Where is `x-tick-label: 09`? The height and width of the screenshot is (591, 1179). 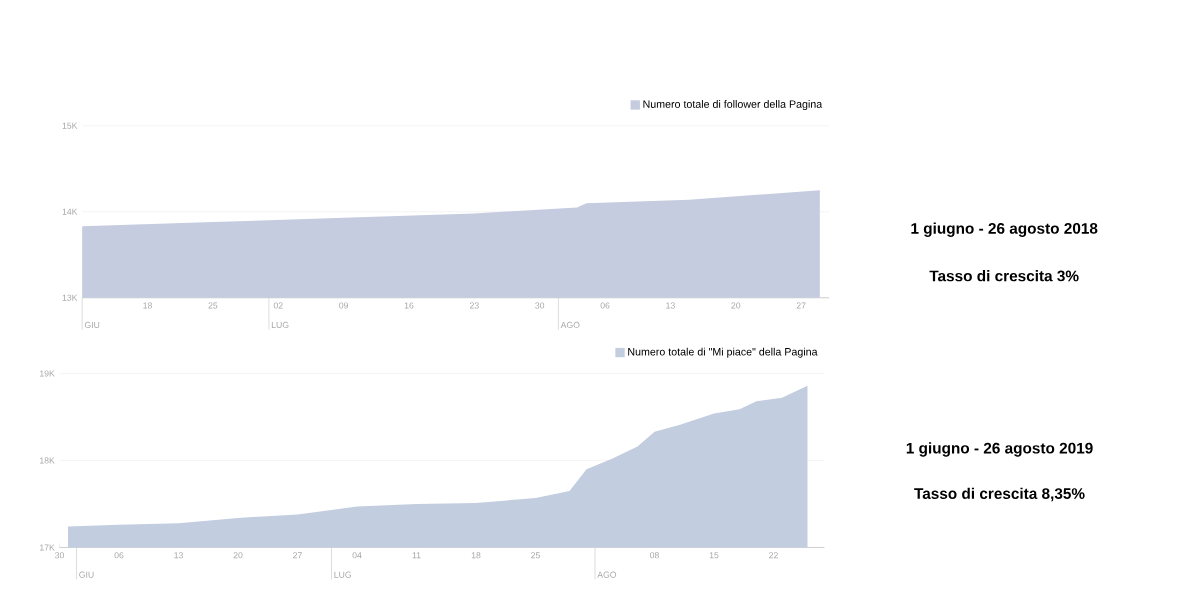
x-tick-label: 09 is located at coordinates (344, 305).